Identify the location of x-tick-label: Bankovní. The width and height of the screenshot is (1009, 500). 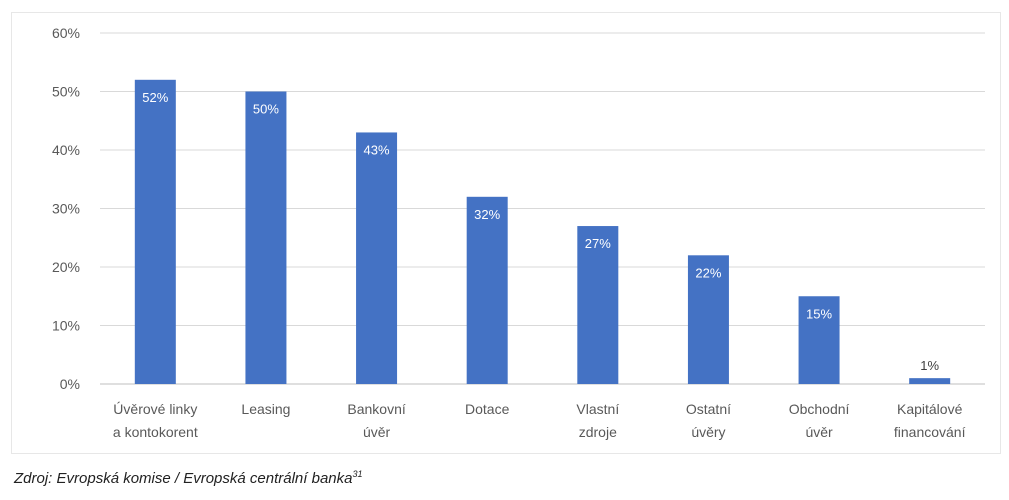
(376, 409).